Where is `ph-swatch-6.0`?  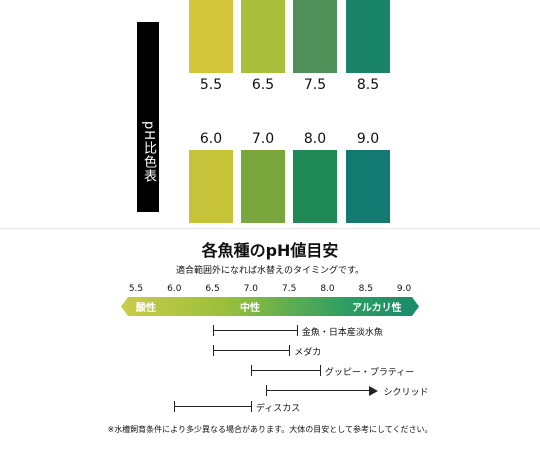 ph-swatch-6.0 is located at coordinates (211, 186).